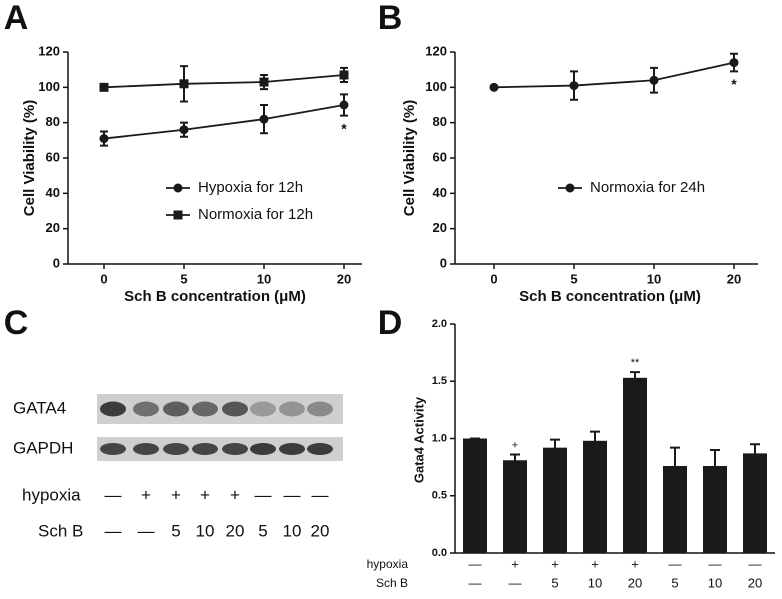 This screenshot has width=782, height=599. I want to click on legend-label: Normoxia for 24h, so click(647, 187).